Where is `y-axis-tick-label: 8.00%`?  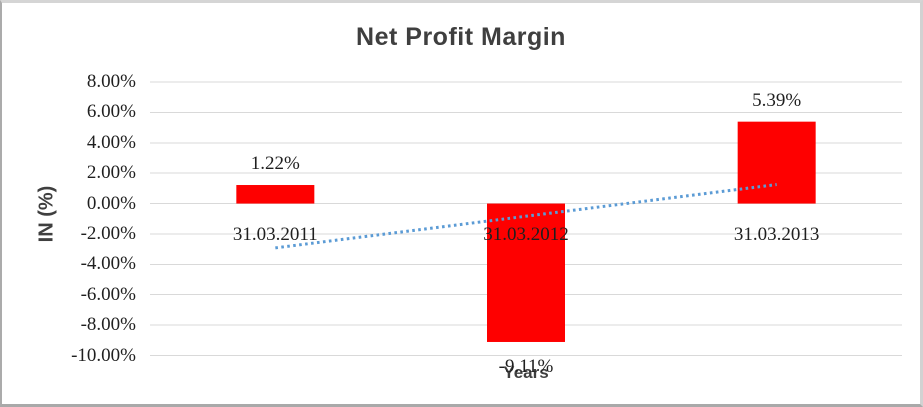
y-axis-tick-label: 8.00% is located at coordinates (111, 81).